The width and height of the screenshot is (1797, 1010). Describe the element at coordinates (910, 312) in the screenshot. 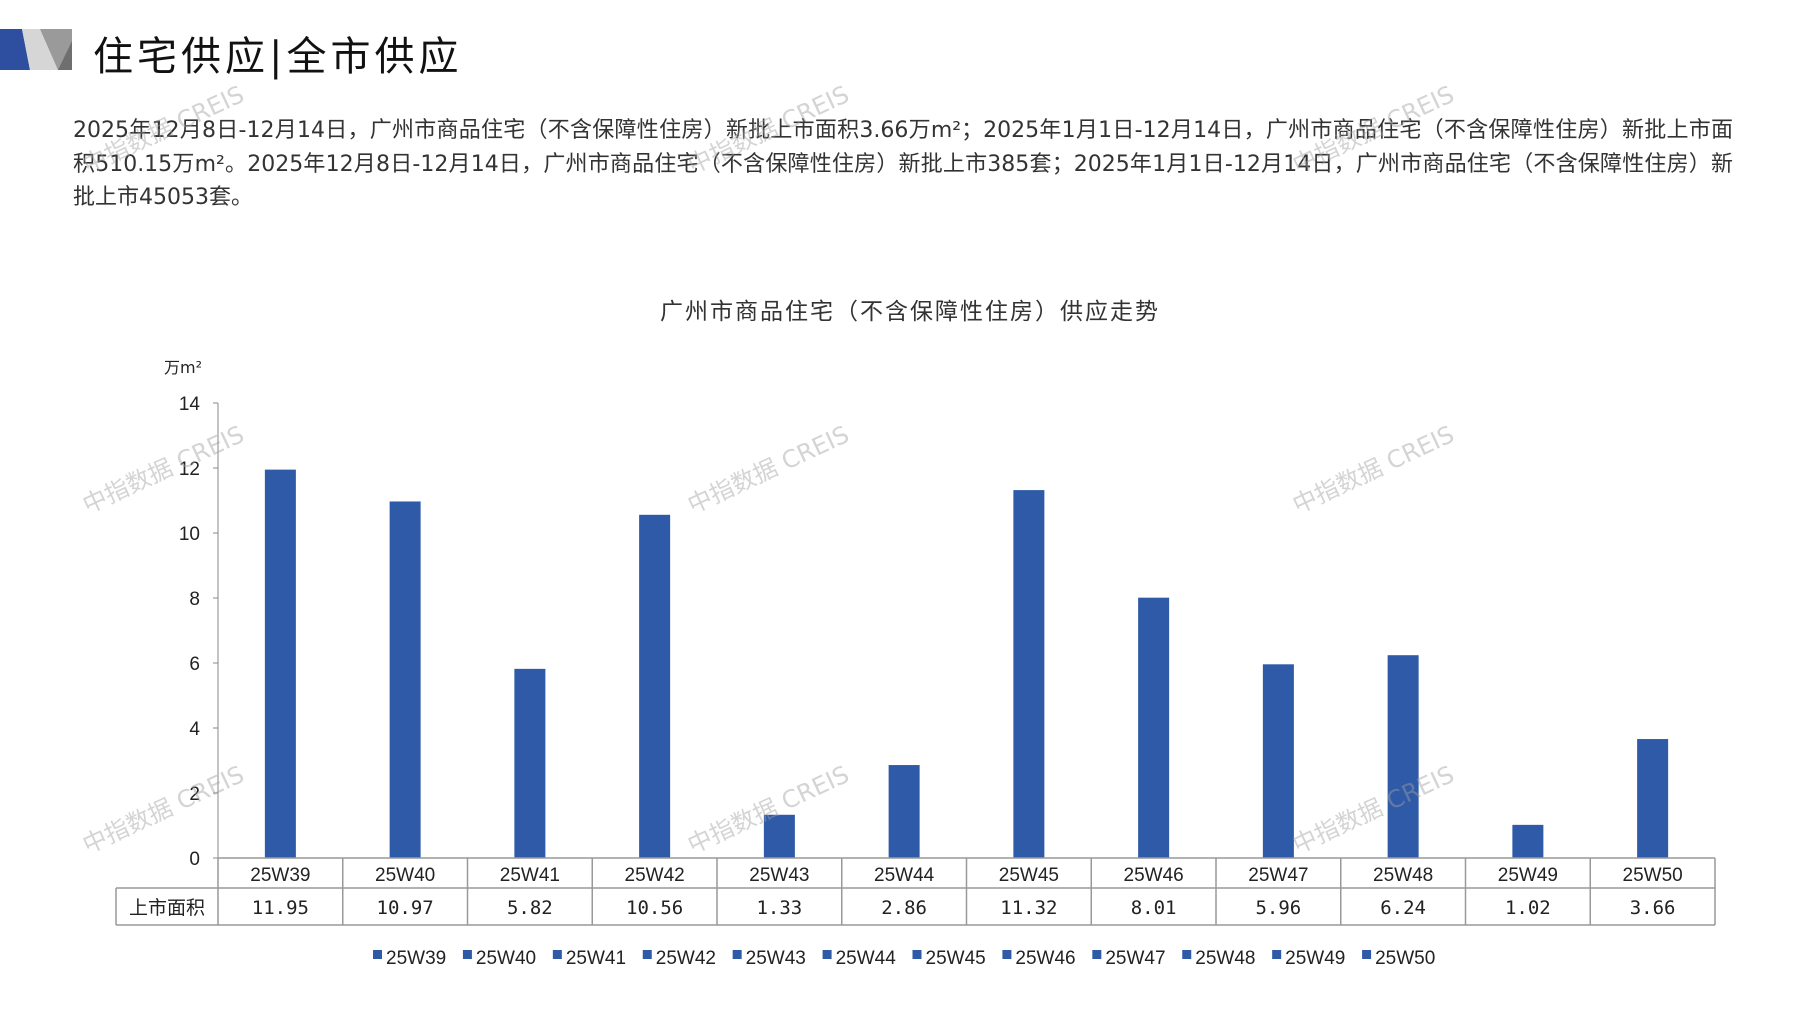

I see `chart-title: 广州市商品住宅（不含保障性住房）供应走势` at that location.